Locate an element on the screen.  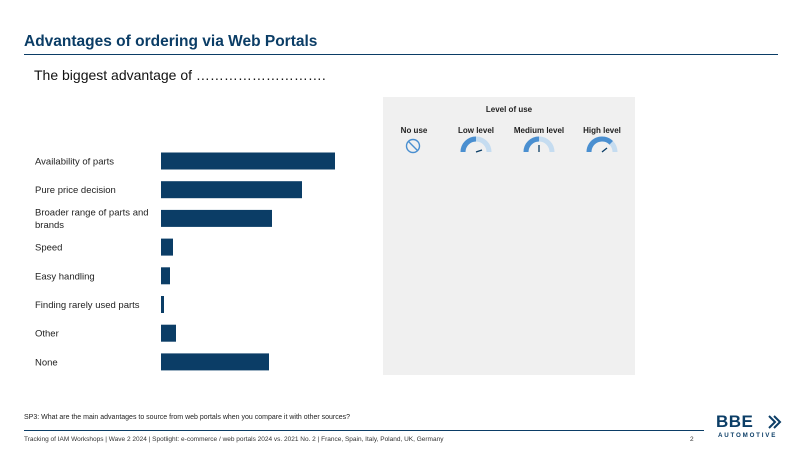
category-label-2: Broader range of parts and brands is located at coordinates (92, 220).